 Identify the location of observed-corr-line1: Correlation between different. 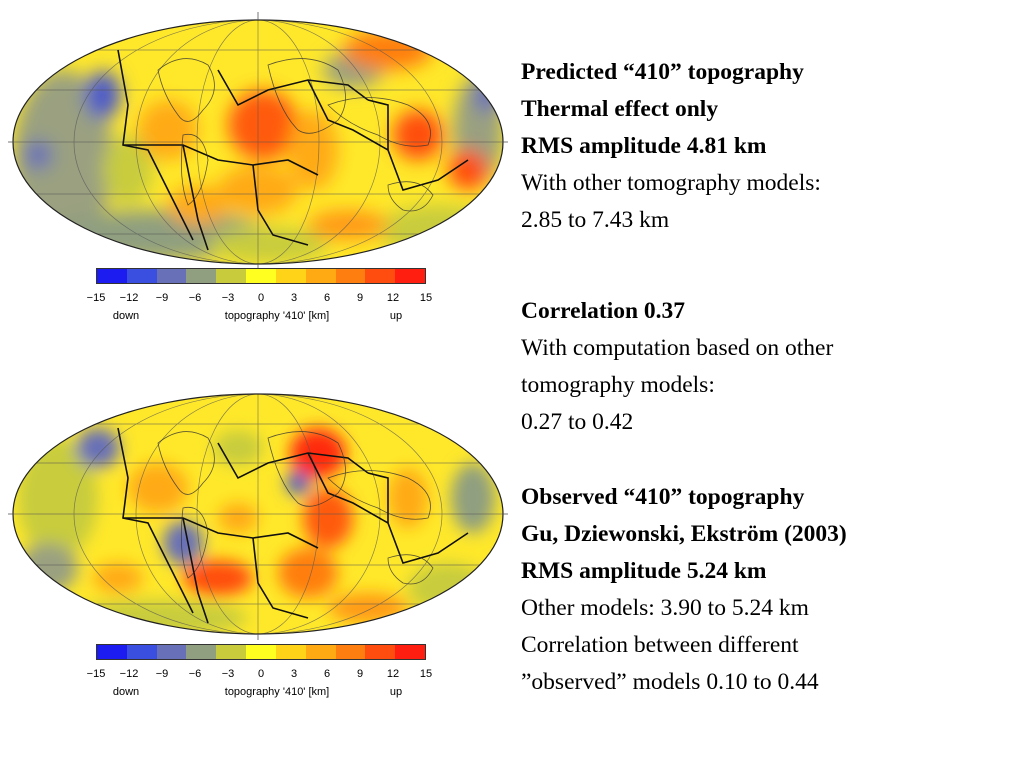
(660, 645).